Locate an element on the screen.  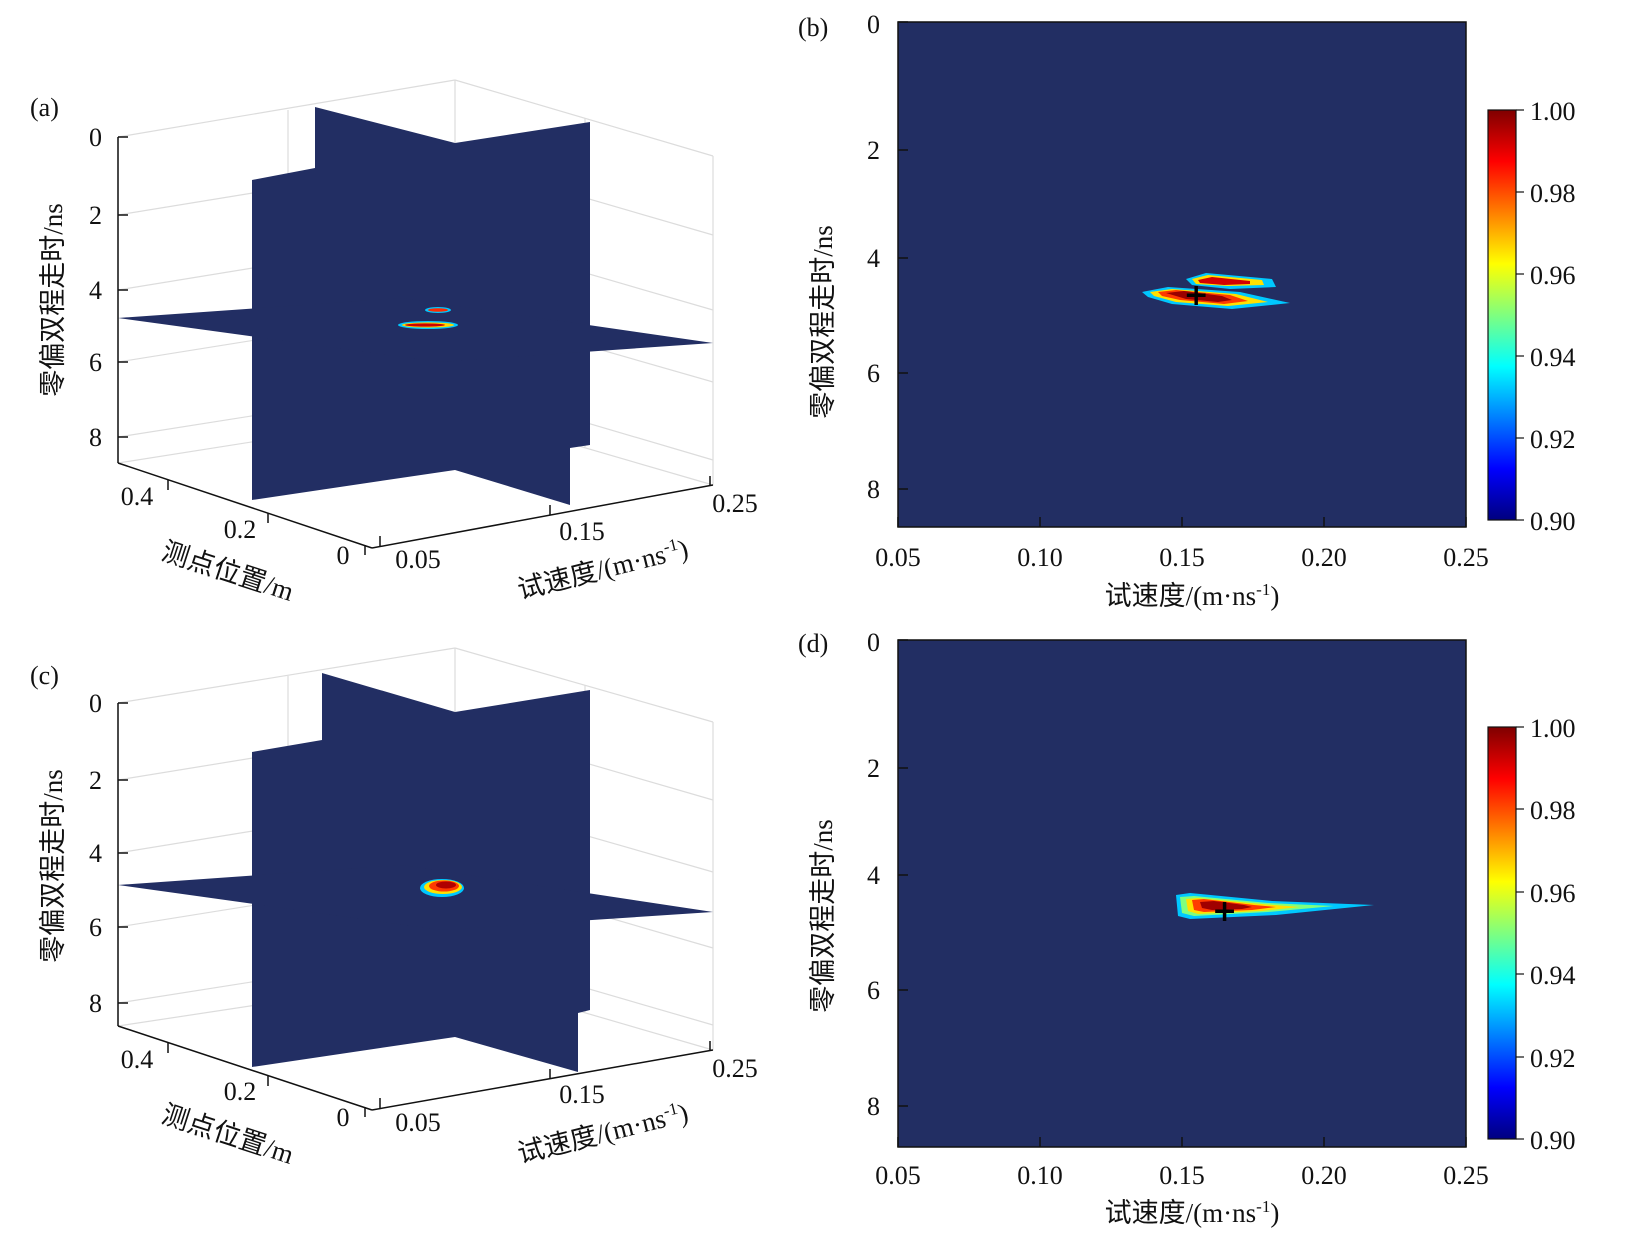
panel-b-ticks is located at coordinates (1182, 274).